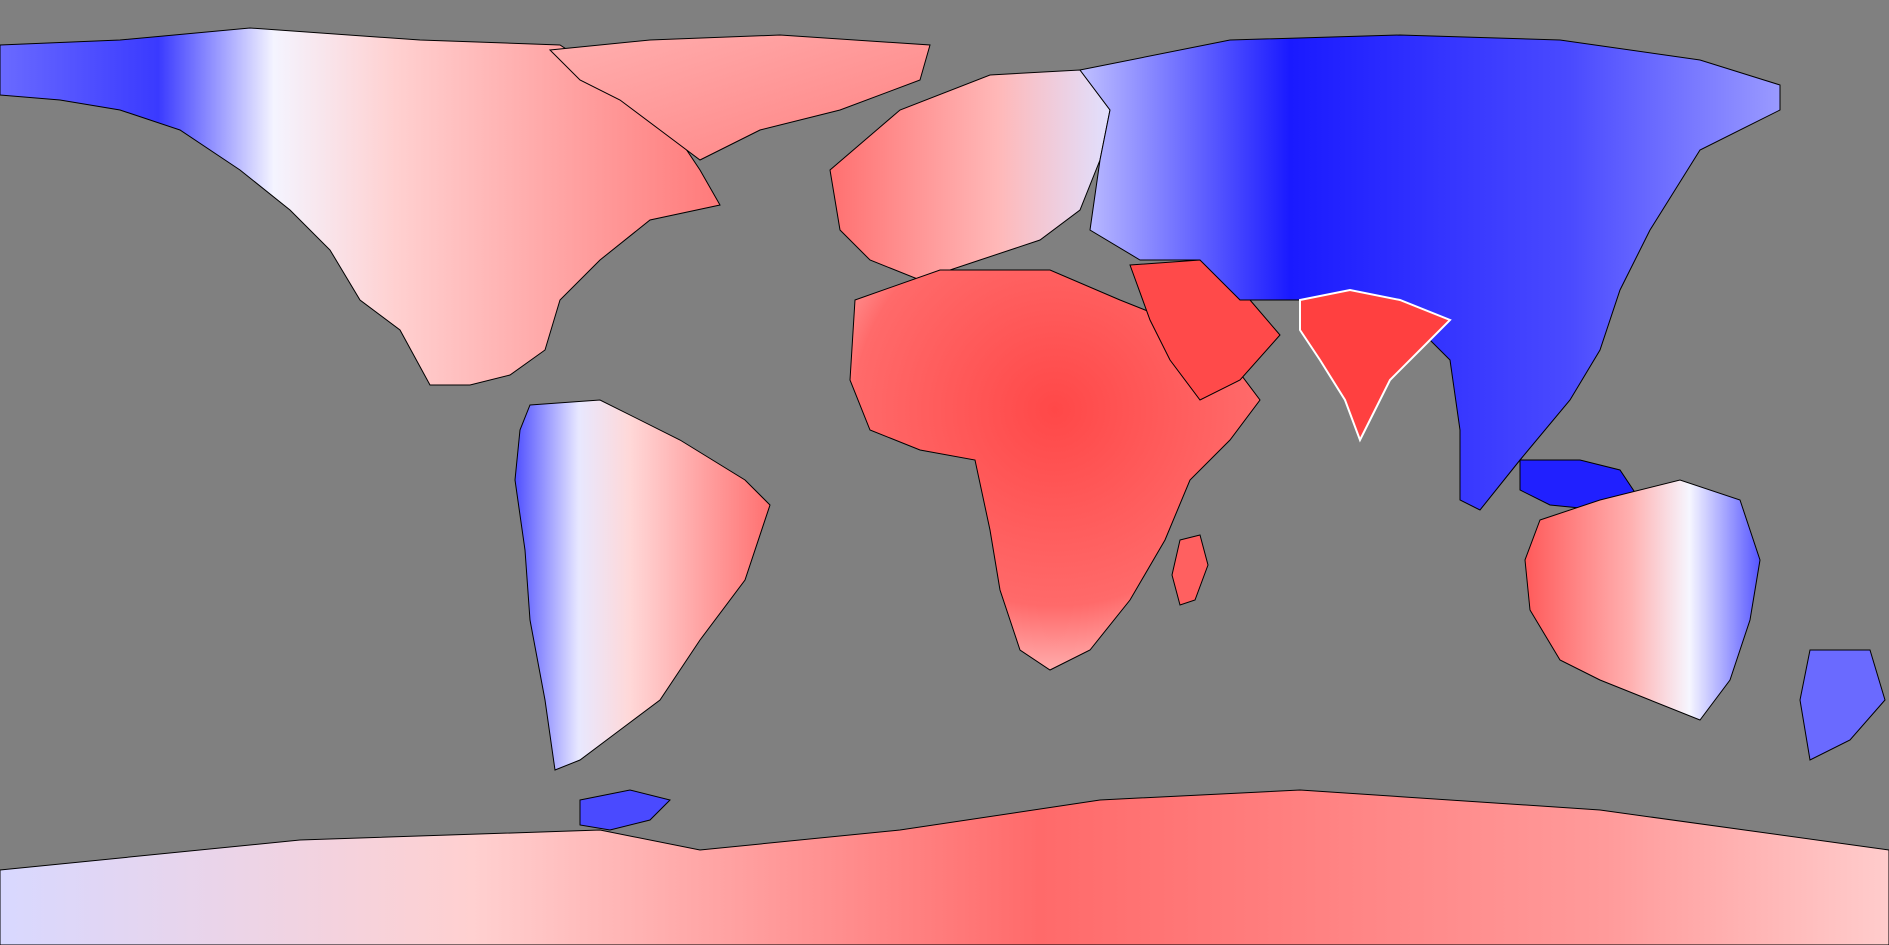 This screenshot has width=1889, height=945. Describe the element at coordinates (642, 585) in the screenshot. I see `south-america` at that location.